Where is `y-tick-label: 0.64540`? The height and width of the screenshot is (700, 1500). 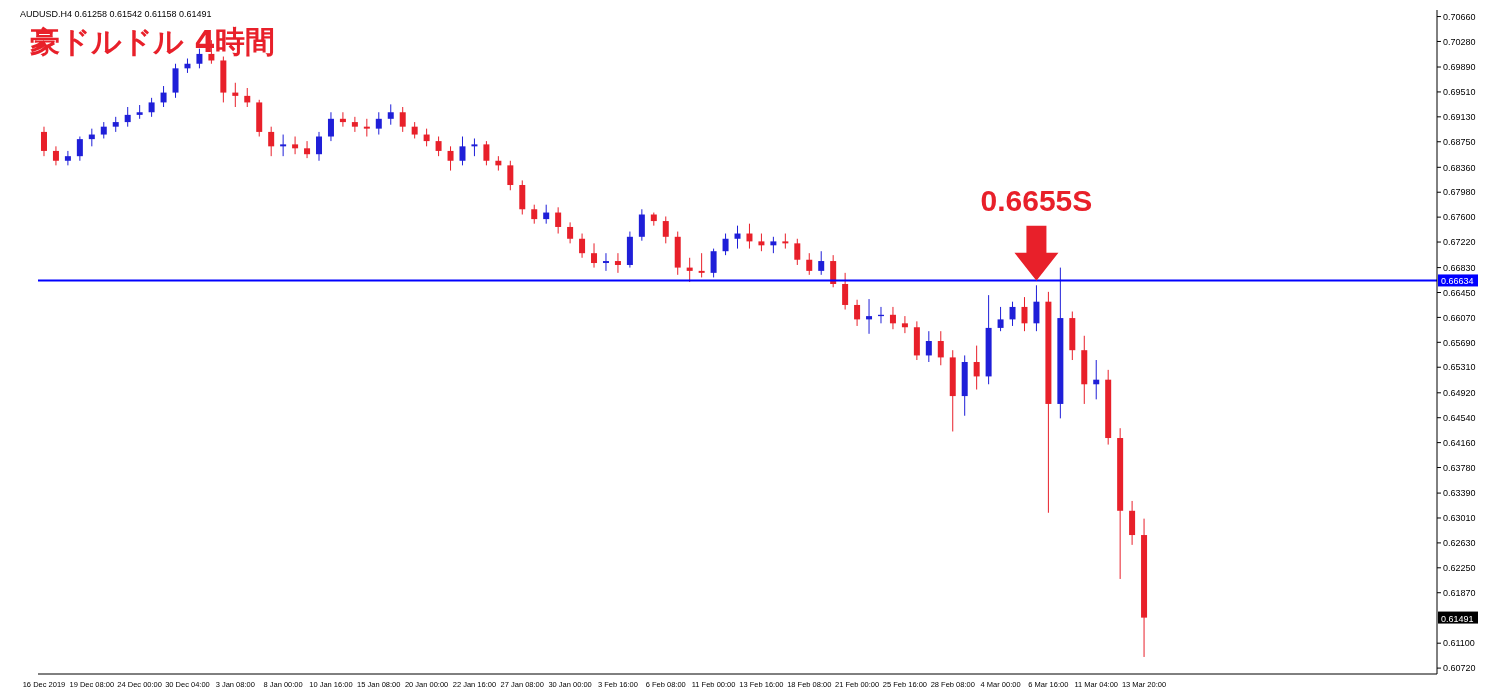 y-tick-label: 0.64540 is located at coordinates (1459, 417).